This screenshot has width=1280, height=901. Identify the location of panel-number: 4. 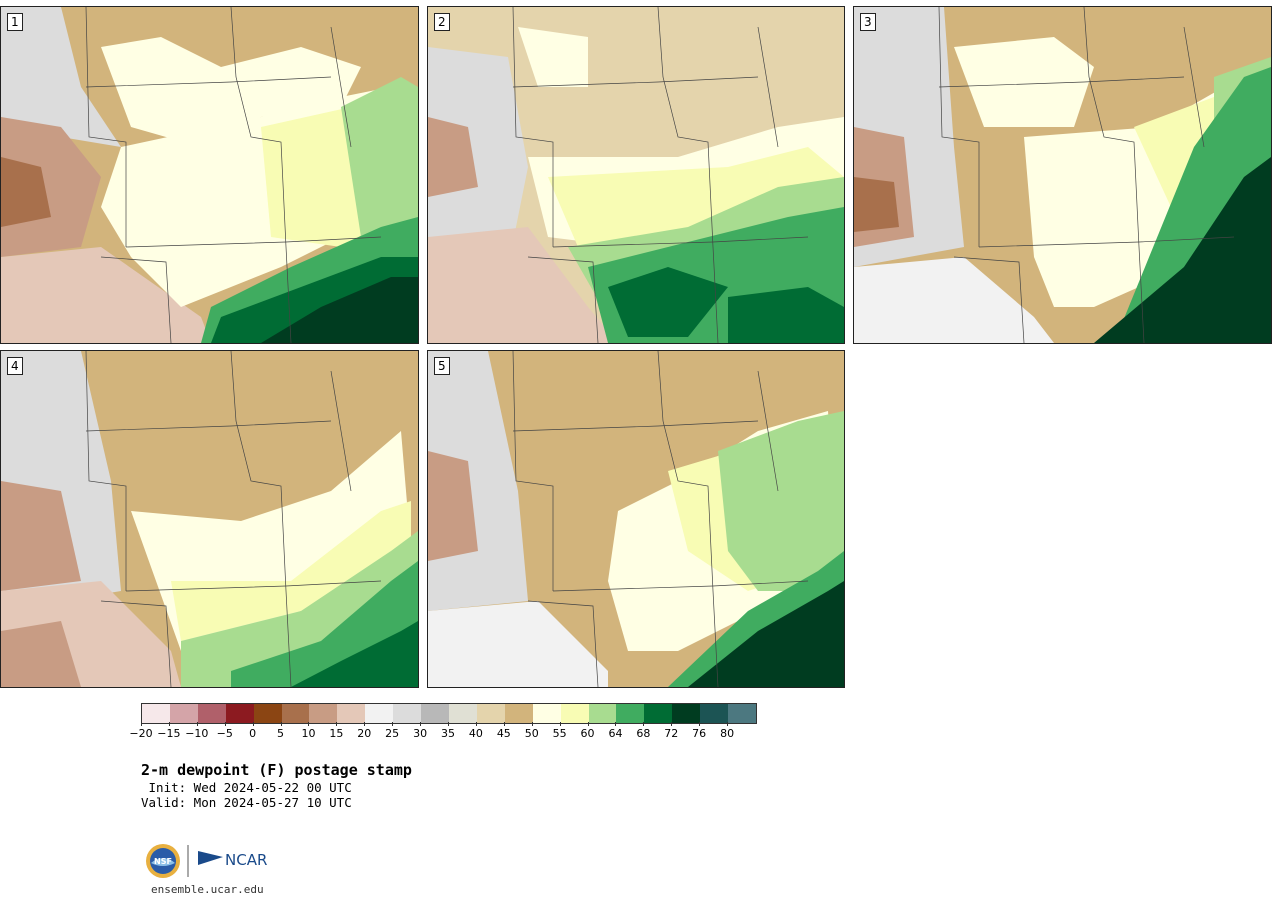
(15, 366).